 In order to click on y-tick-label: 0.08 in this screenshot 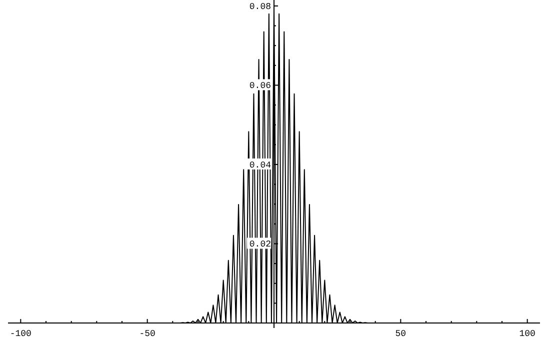, I will do `click(260, 7)`.